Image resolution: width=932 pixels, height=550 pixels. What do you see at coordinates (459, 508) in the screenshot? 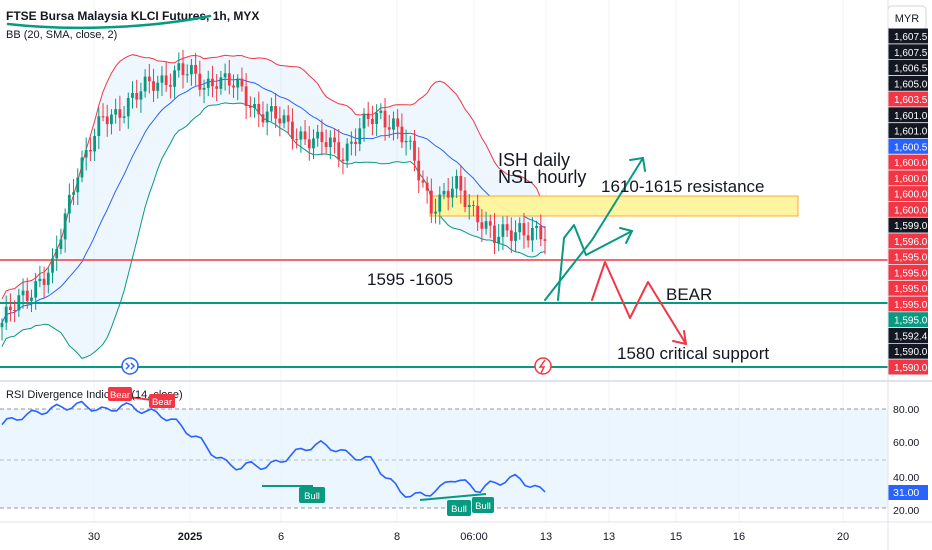
I see `bull-signal-2: Bull` at bounding box center [459, 508].